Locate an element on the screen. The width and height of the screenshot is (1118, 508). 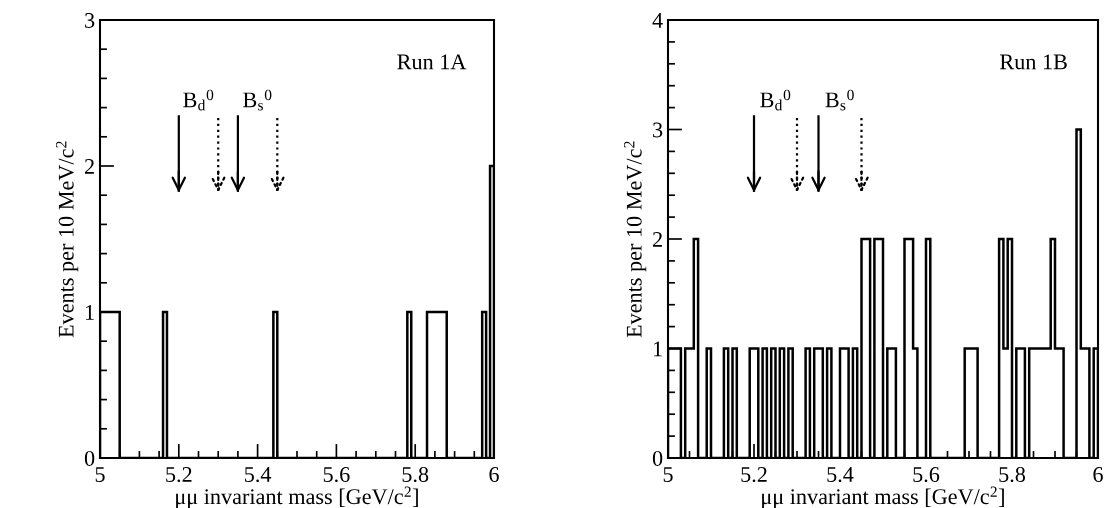
annotation: Run 1B is located at coordinates (1033, 62).